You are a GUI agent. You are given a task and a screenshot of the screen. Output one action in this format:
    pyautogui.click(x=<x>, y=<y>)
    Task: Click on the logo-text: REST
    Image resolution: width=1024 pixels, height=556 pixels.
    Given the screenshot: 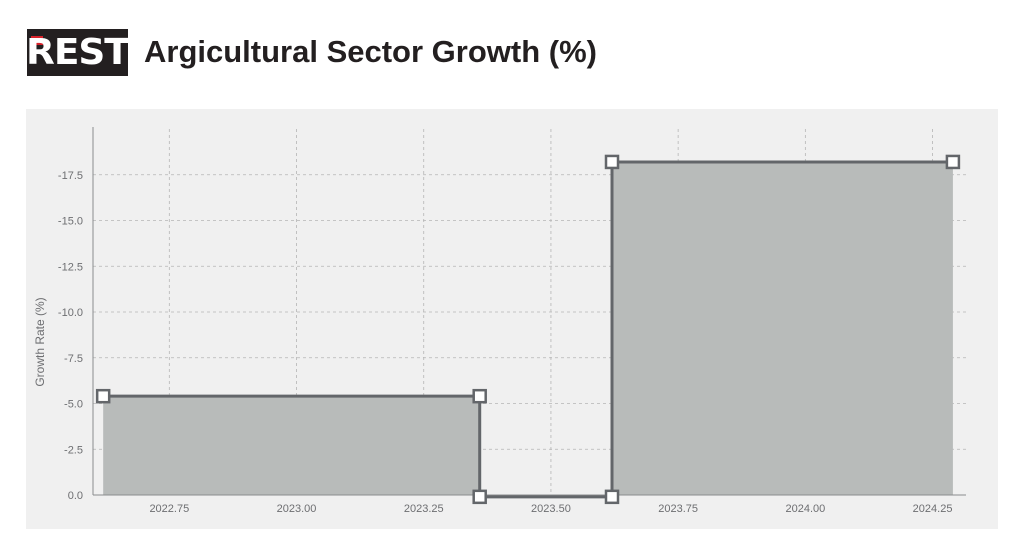 What is the action you would take?
    pyautogui.click(x=77, y=52)
    